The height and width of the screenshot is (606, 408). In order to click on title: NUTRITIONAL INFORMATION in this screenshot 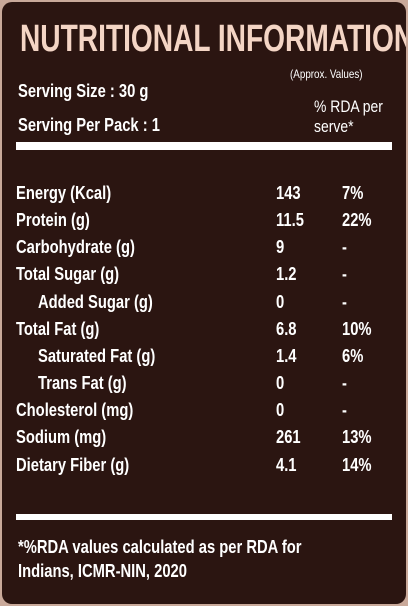, I will do `click(213, 39)`.